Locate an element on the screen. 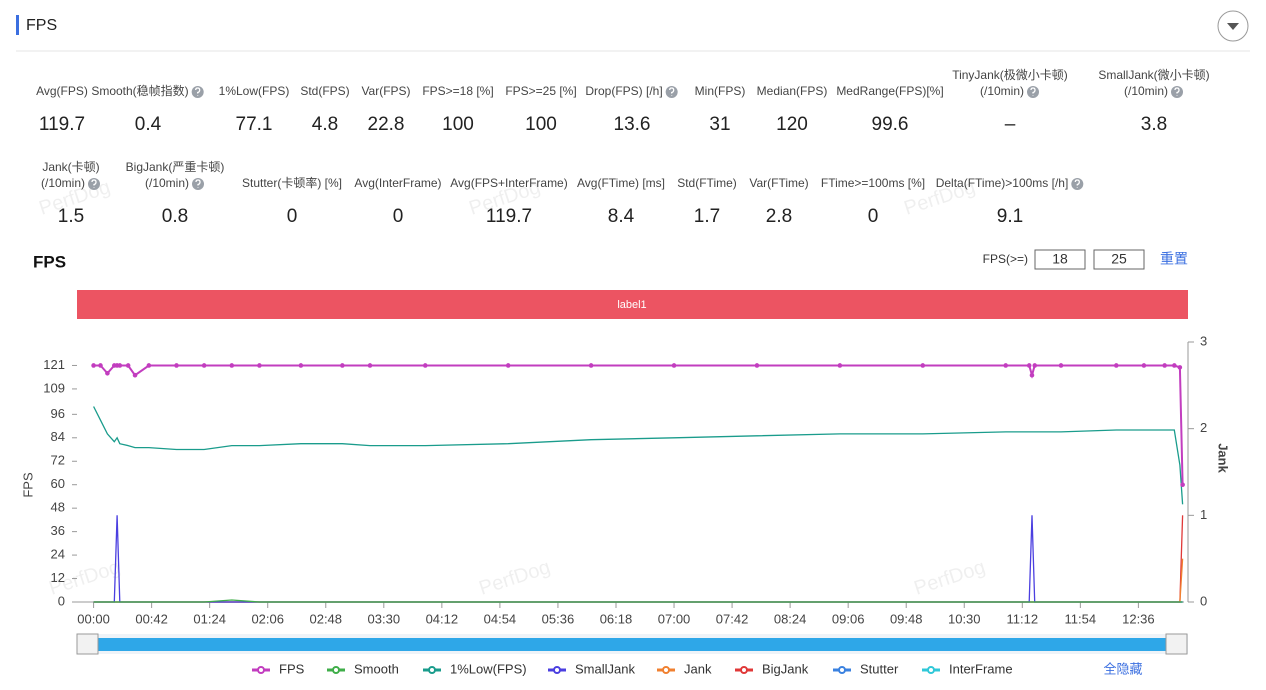 The width and height of the screenshot is (1266, 690). stat-label: FTime>=100ms [%] is located at coordinates (873, 183).